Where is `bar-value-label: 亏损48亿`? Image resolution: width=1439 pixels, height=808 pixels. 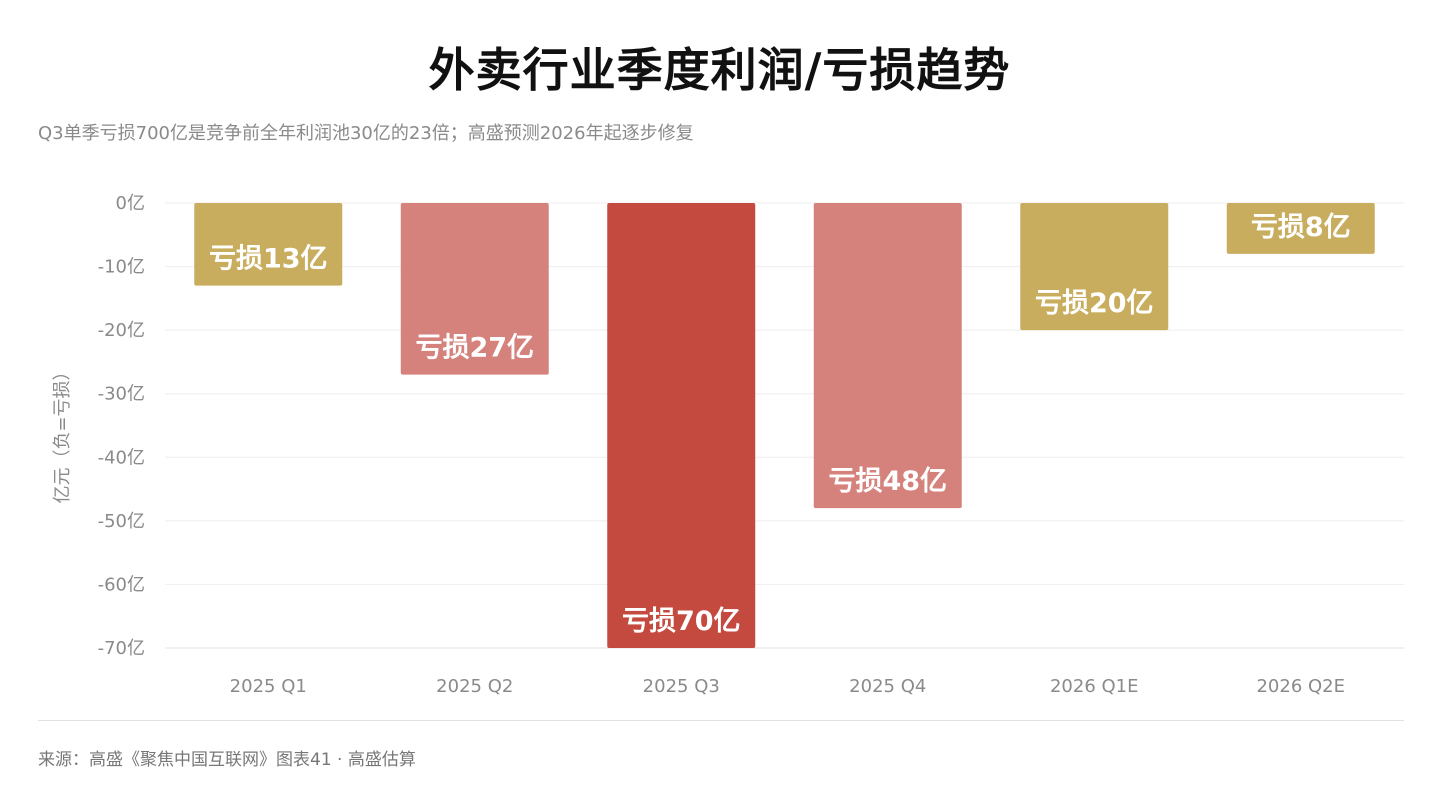 bar-value-label: 亏损48亿 is located at coordinates (887, 481).